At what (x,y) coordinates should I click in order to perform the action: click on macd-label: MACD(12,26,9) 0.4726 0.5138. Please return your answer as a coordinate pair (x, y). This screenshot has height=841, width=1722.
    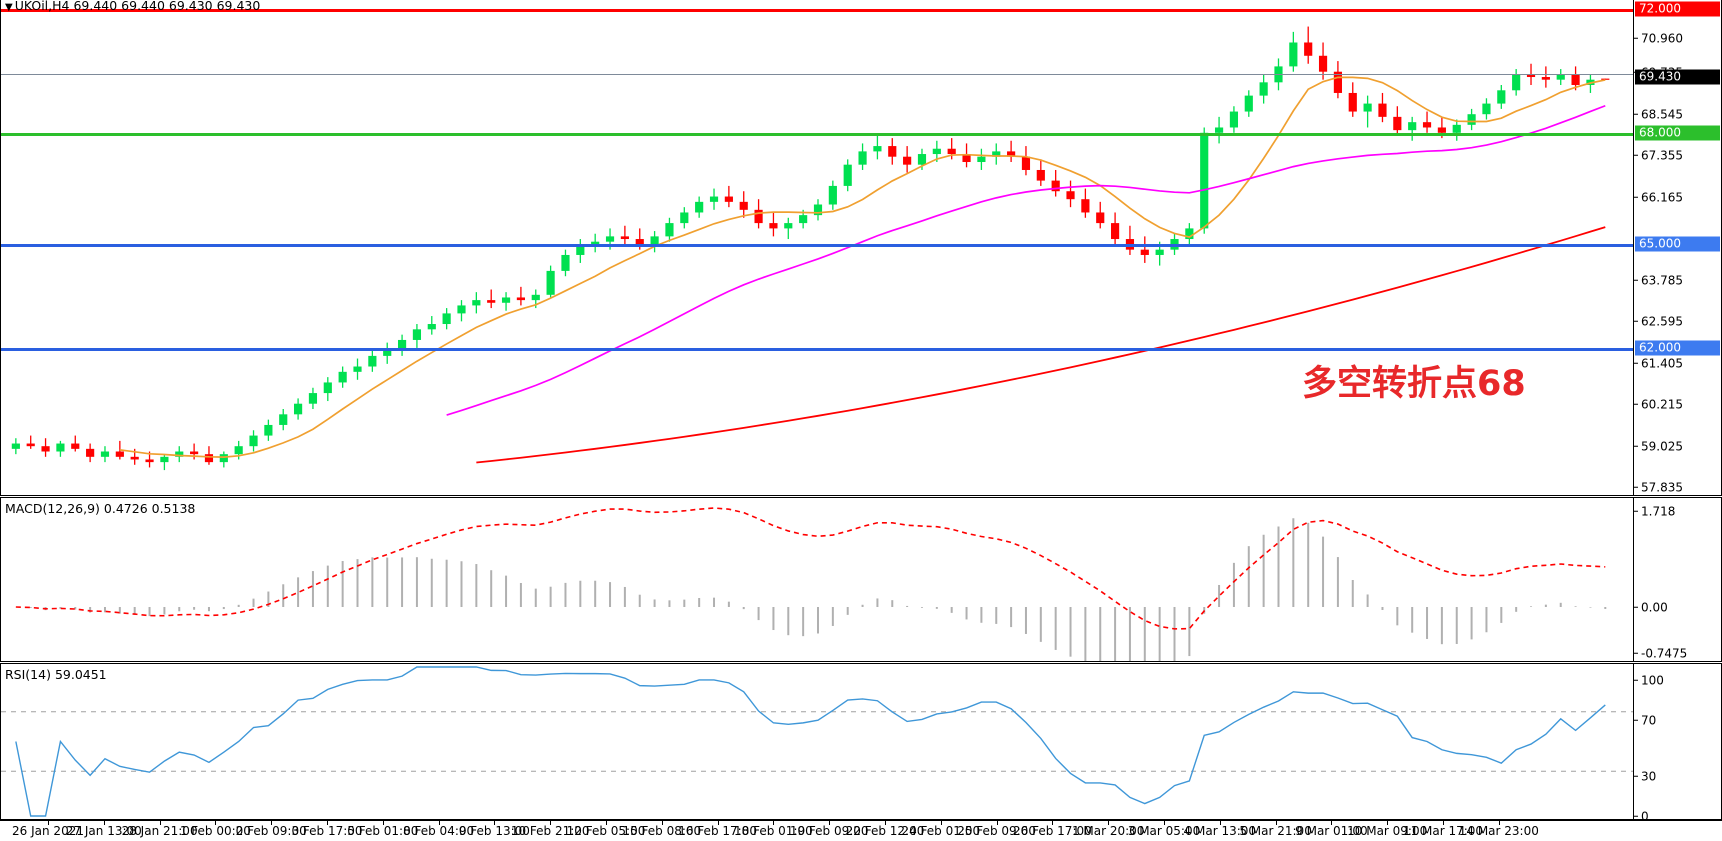
    Looking at the image, I should click on (100, 508).